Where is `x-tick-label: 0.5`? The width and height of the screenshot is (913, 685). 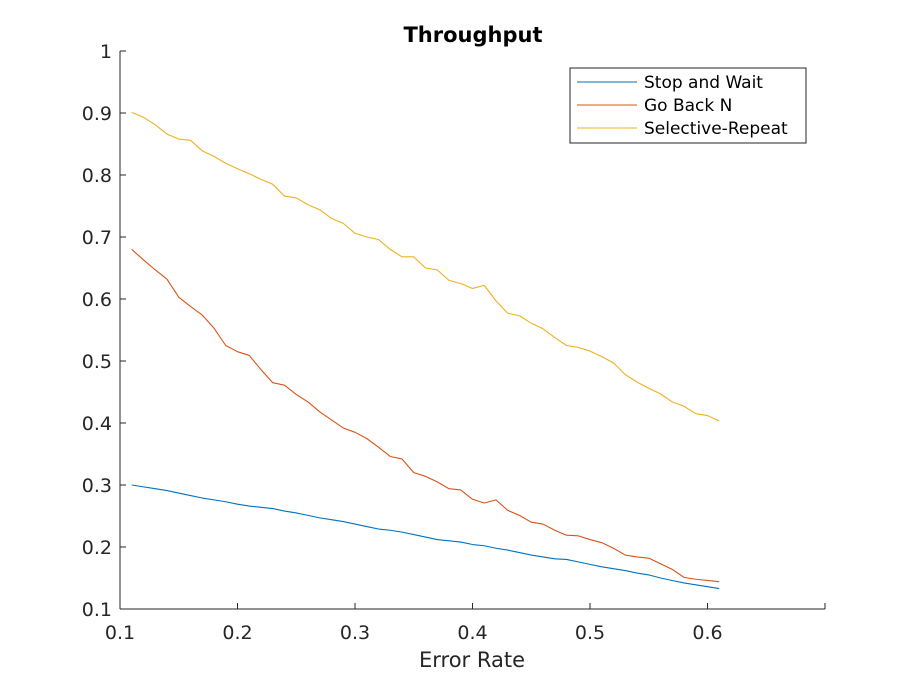
x-tick-label: 0.5 is located at coordinates (590, 633).